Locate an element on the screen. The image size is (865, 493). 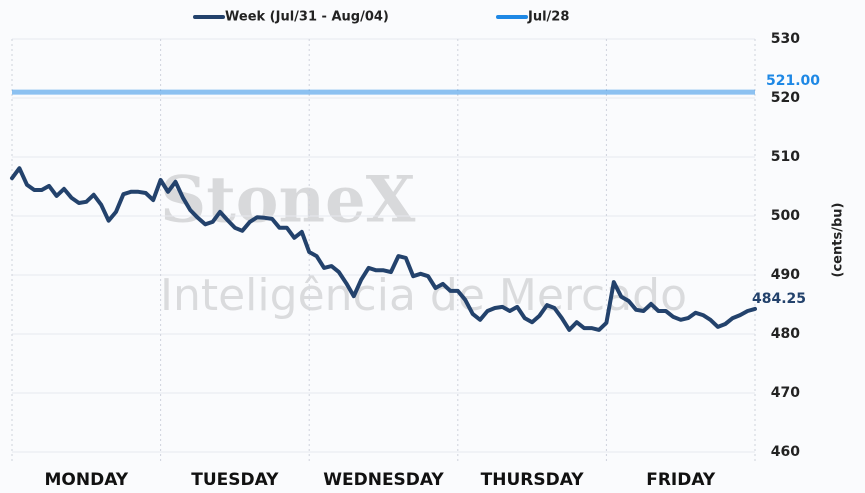
y-tick-label: 470 is located at coordinates (785, 393).